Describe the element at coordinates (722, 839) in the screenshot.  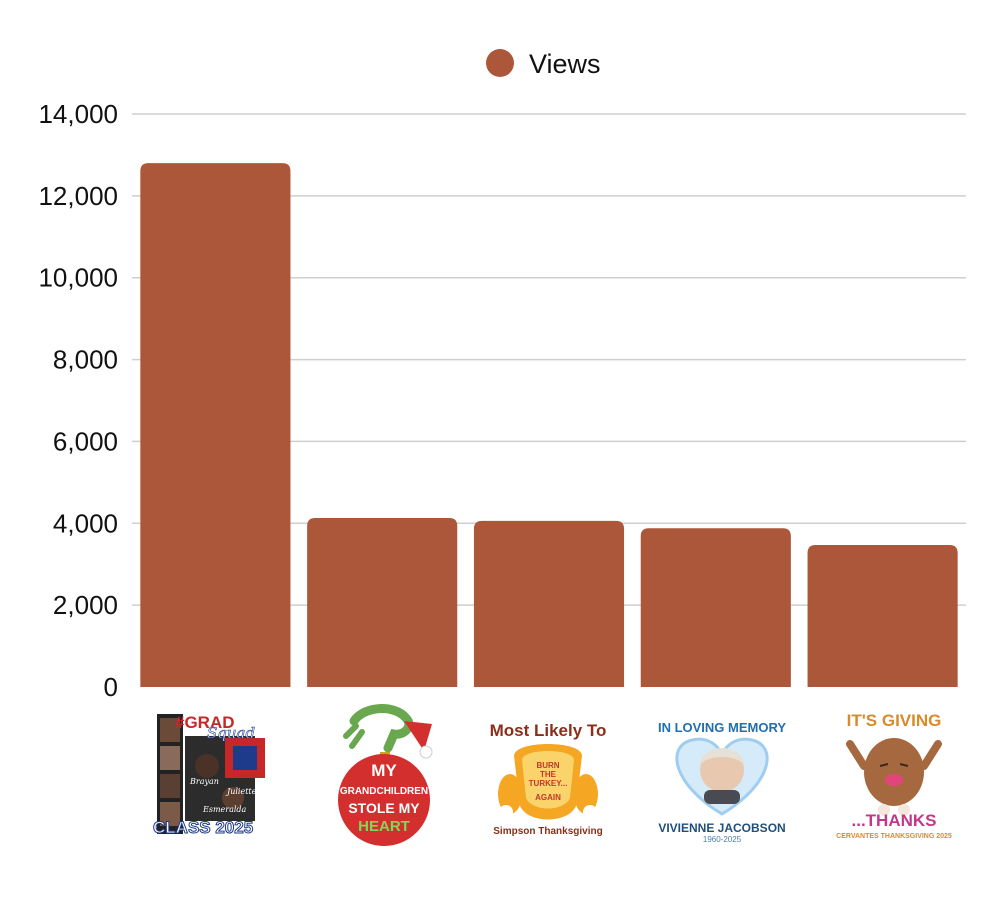
I see `memory-years: 1960-2025` at that location.